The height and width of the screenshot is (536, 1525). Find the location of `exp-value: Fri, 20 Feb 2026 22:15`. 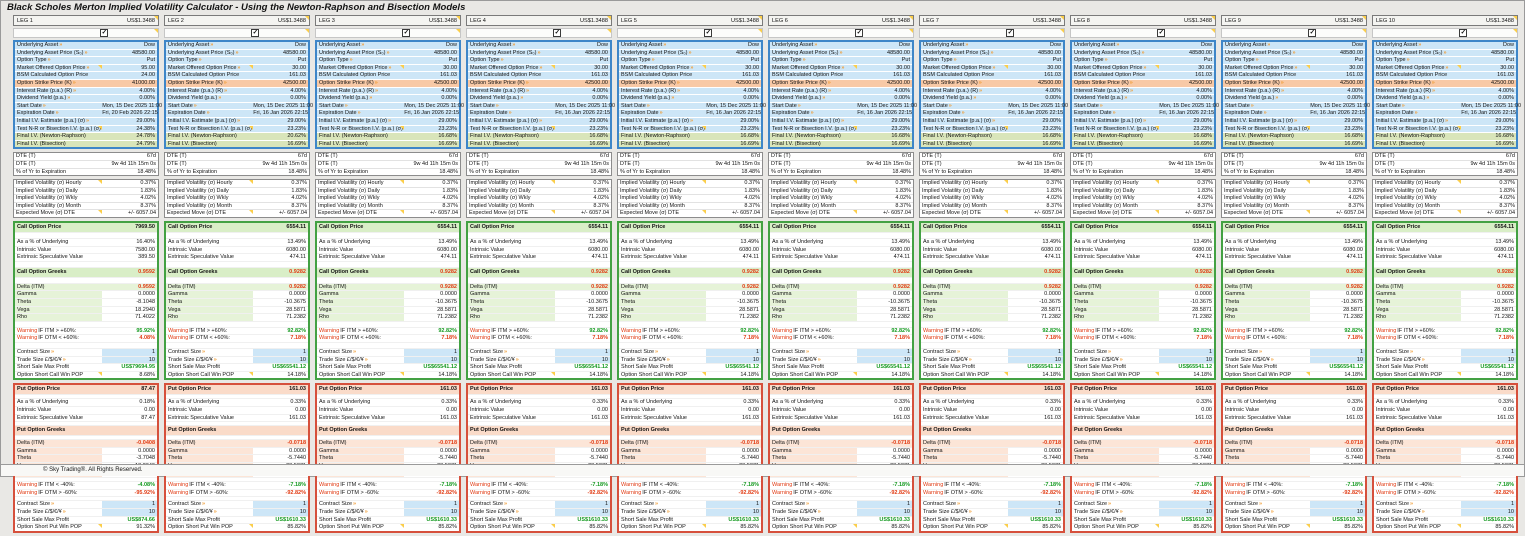

exp-value: Fri, 20 Feb 2026 22:15 is located at coordinates (131, 113).